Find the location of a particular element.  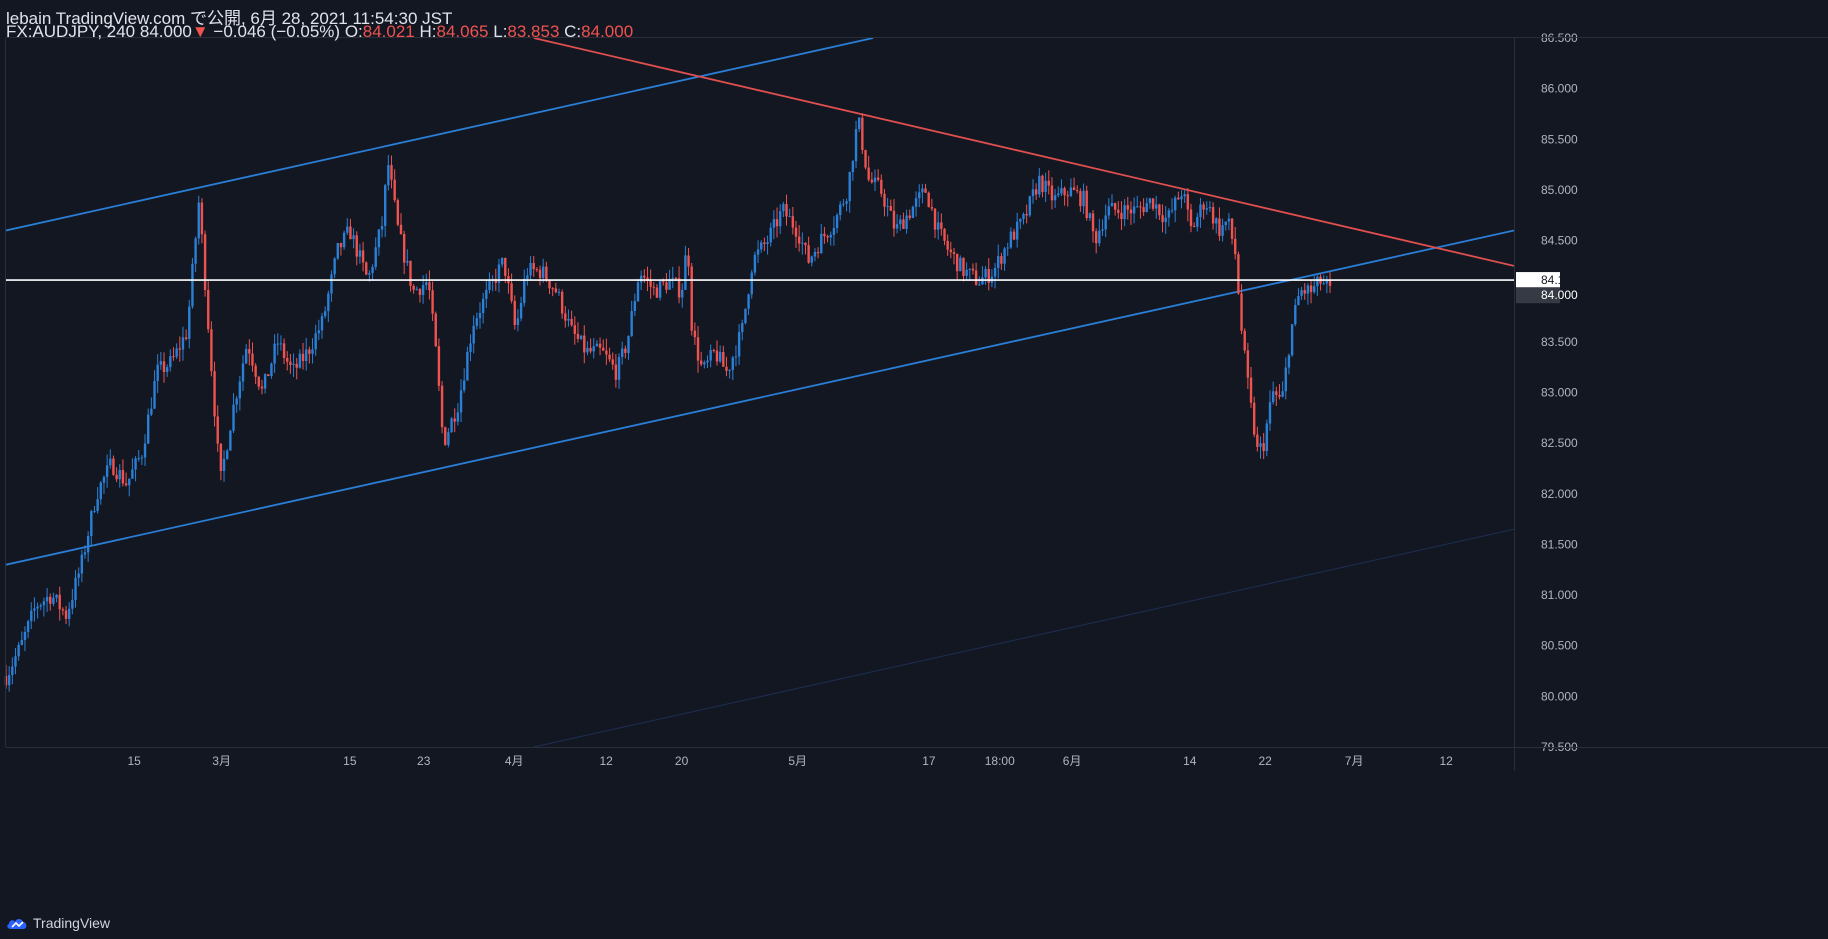

symbol-info: FX:AUDJPY, 240 84.000 is located at coordinates (99, 31).